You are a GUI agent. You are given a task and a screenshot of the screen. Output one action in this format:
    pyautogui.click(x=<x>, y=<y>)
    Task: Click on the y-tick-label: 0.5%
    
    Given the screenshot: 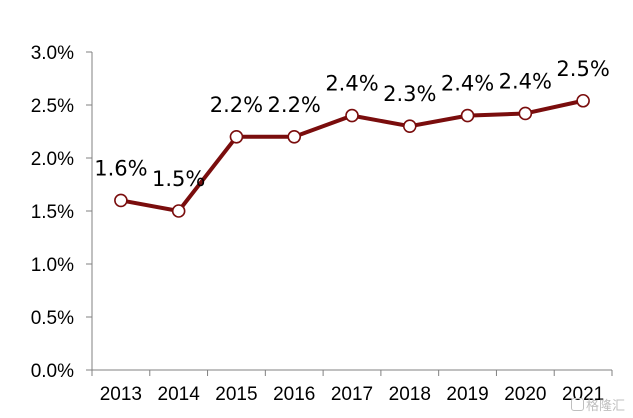 What is the action you would take?
    pyautogui.click(x=52, y=318)
    